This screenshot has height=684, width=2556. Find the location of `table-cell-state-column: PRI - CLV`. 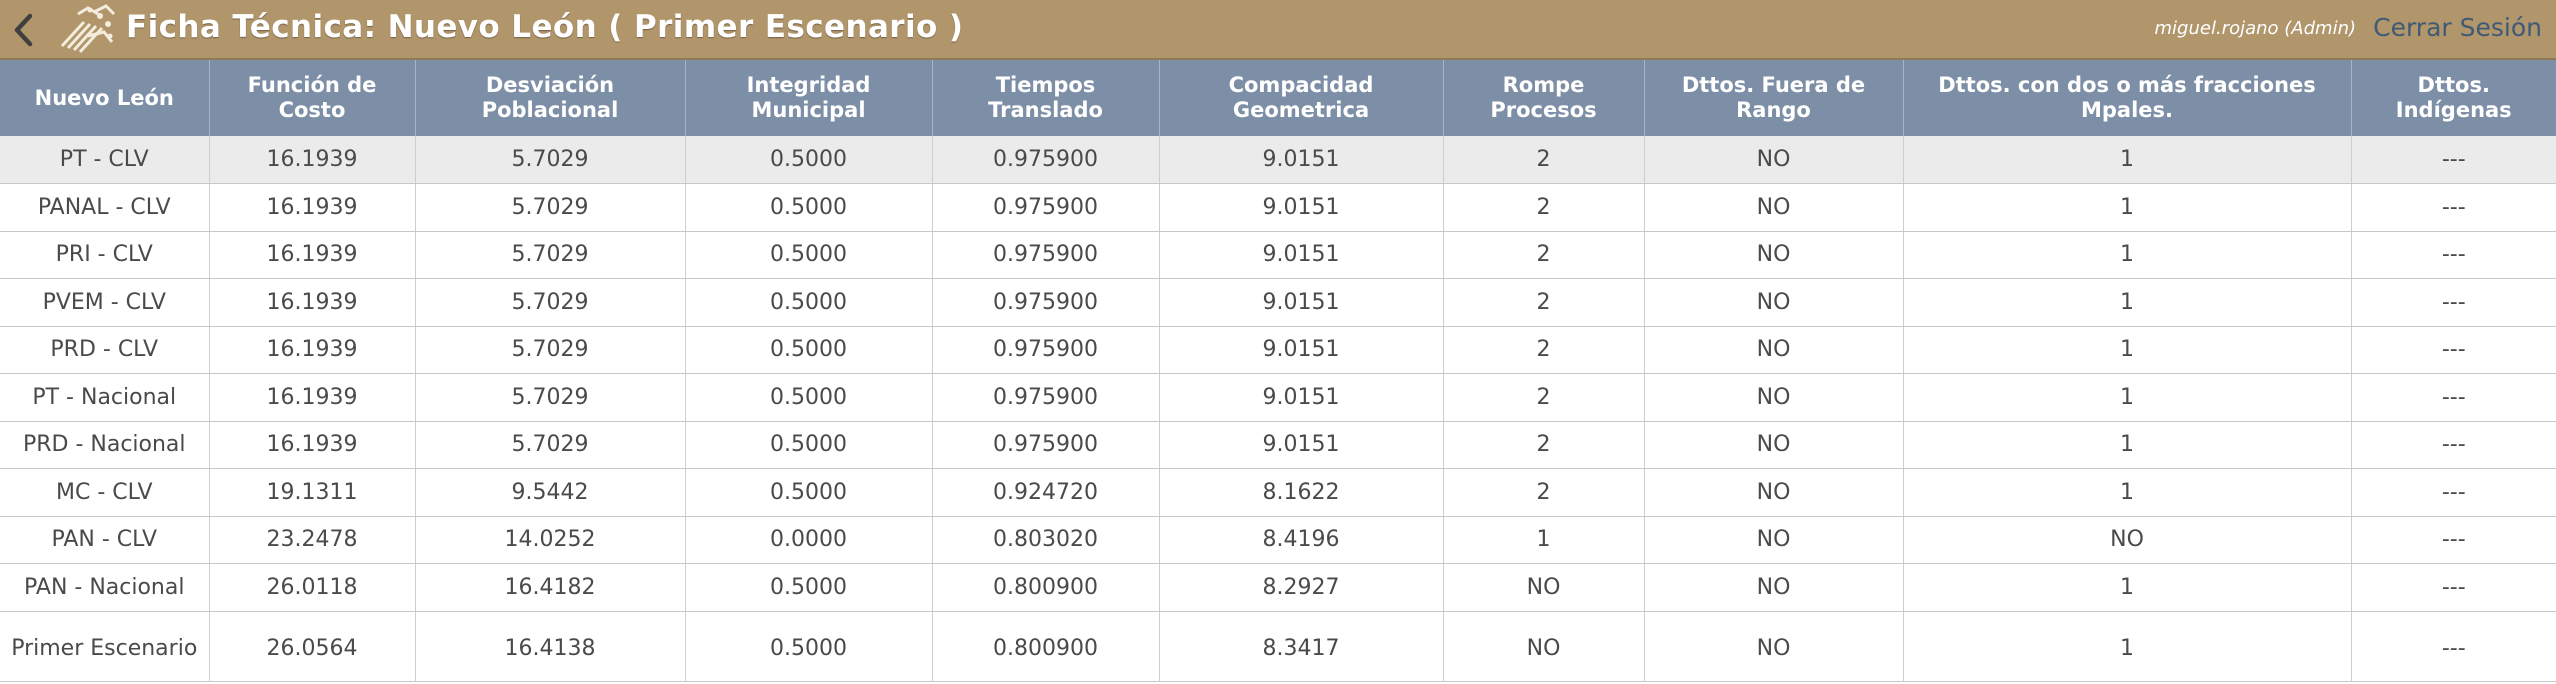

table-cell-state-column: PRI - CLV is located at coordinates (105, 255).